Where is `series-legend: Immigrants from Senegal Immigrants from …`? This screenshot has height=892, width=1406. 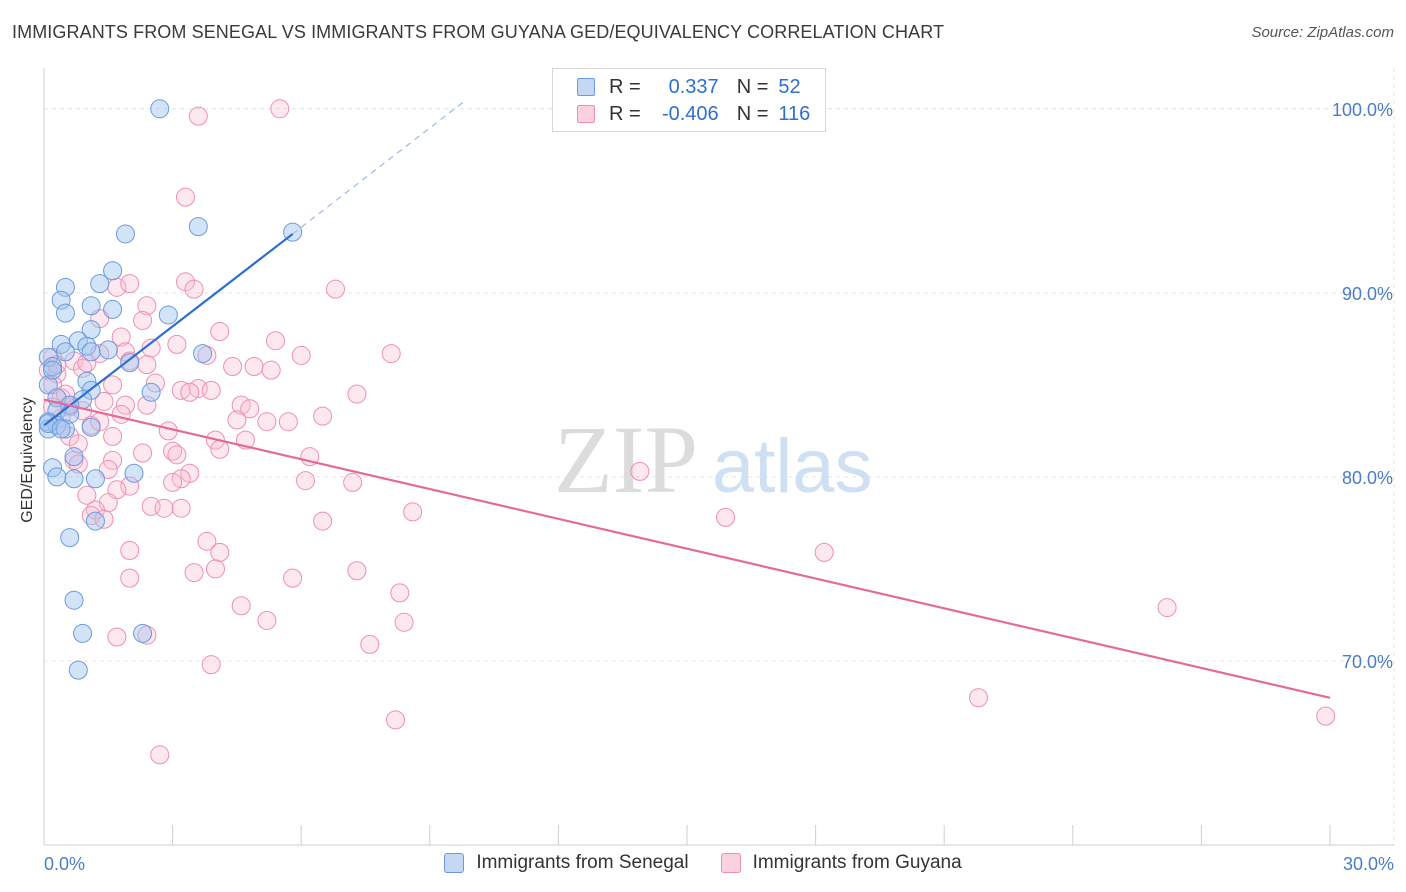 series-legend: Immigrants from Senegal Immigrants from … is located at coordinates (703, 863).